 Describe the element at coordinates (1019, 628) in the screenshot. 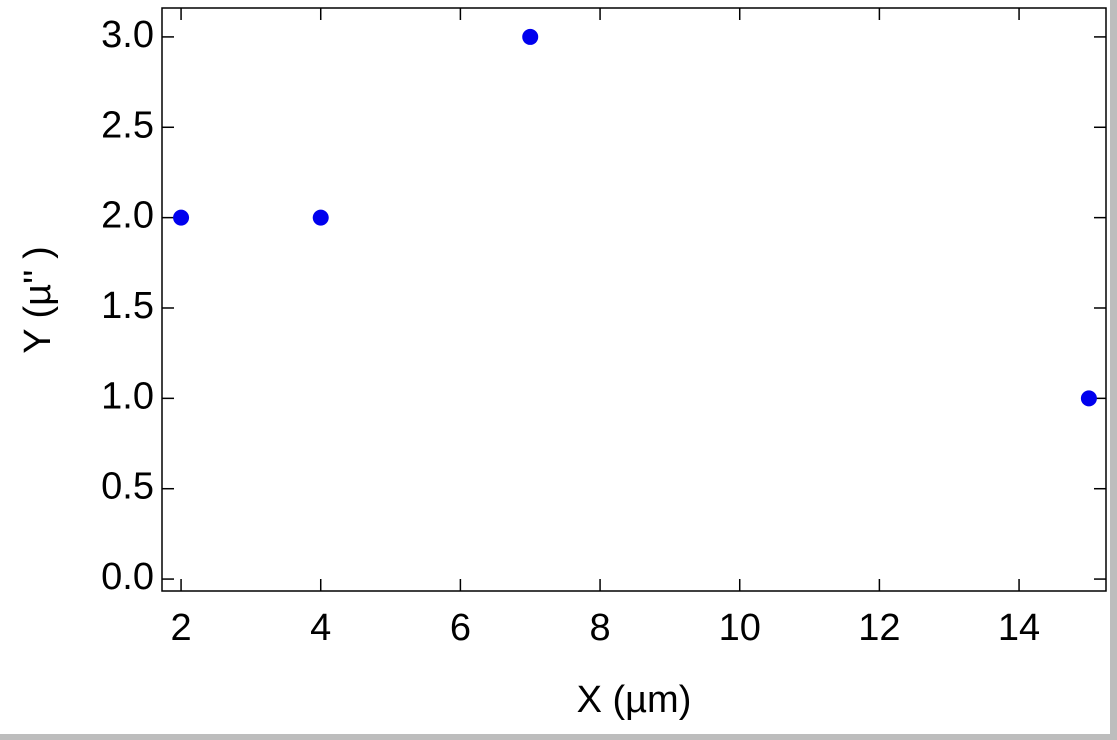

I see `x-tick-label: 14` at that location.